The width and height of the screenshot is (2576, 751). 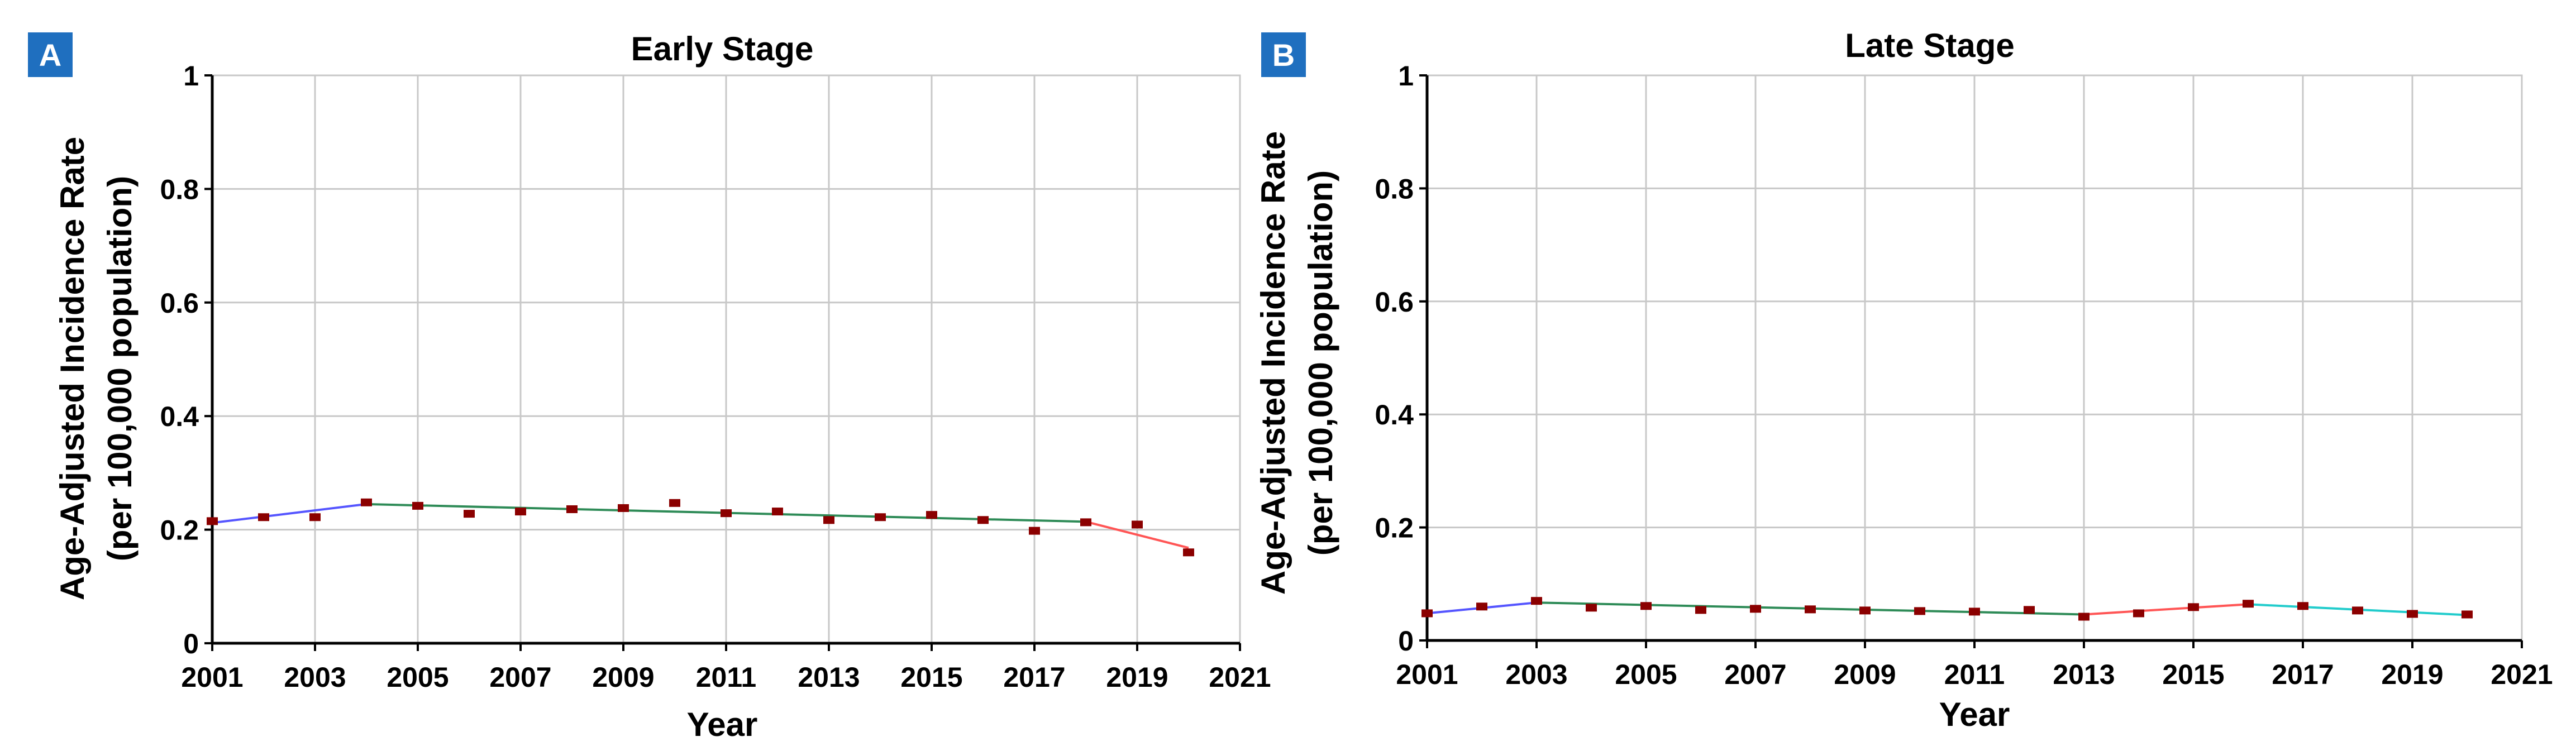 I want to click on panel-label-b: B, so click(x=1284, y=55).